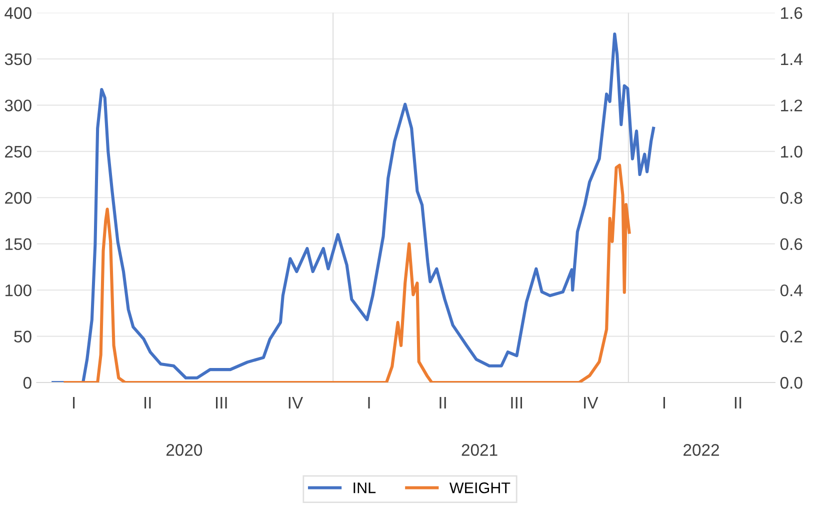 This screenshot has width=820, height=510. Describe the element at coordinates (18, 13) in the screenshot. I see `y-tick-label: 400` at that location.